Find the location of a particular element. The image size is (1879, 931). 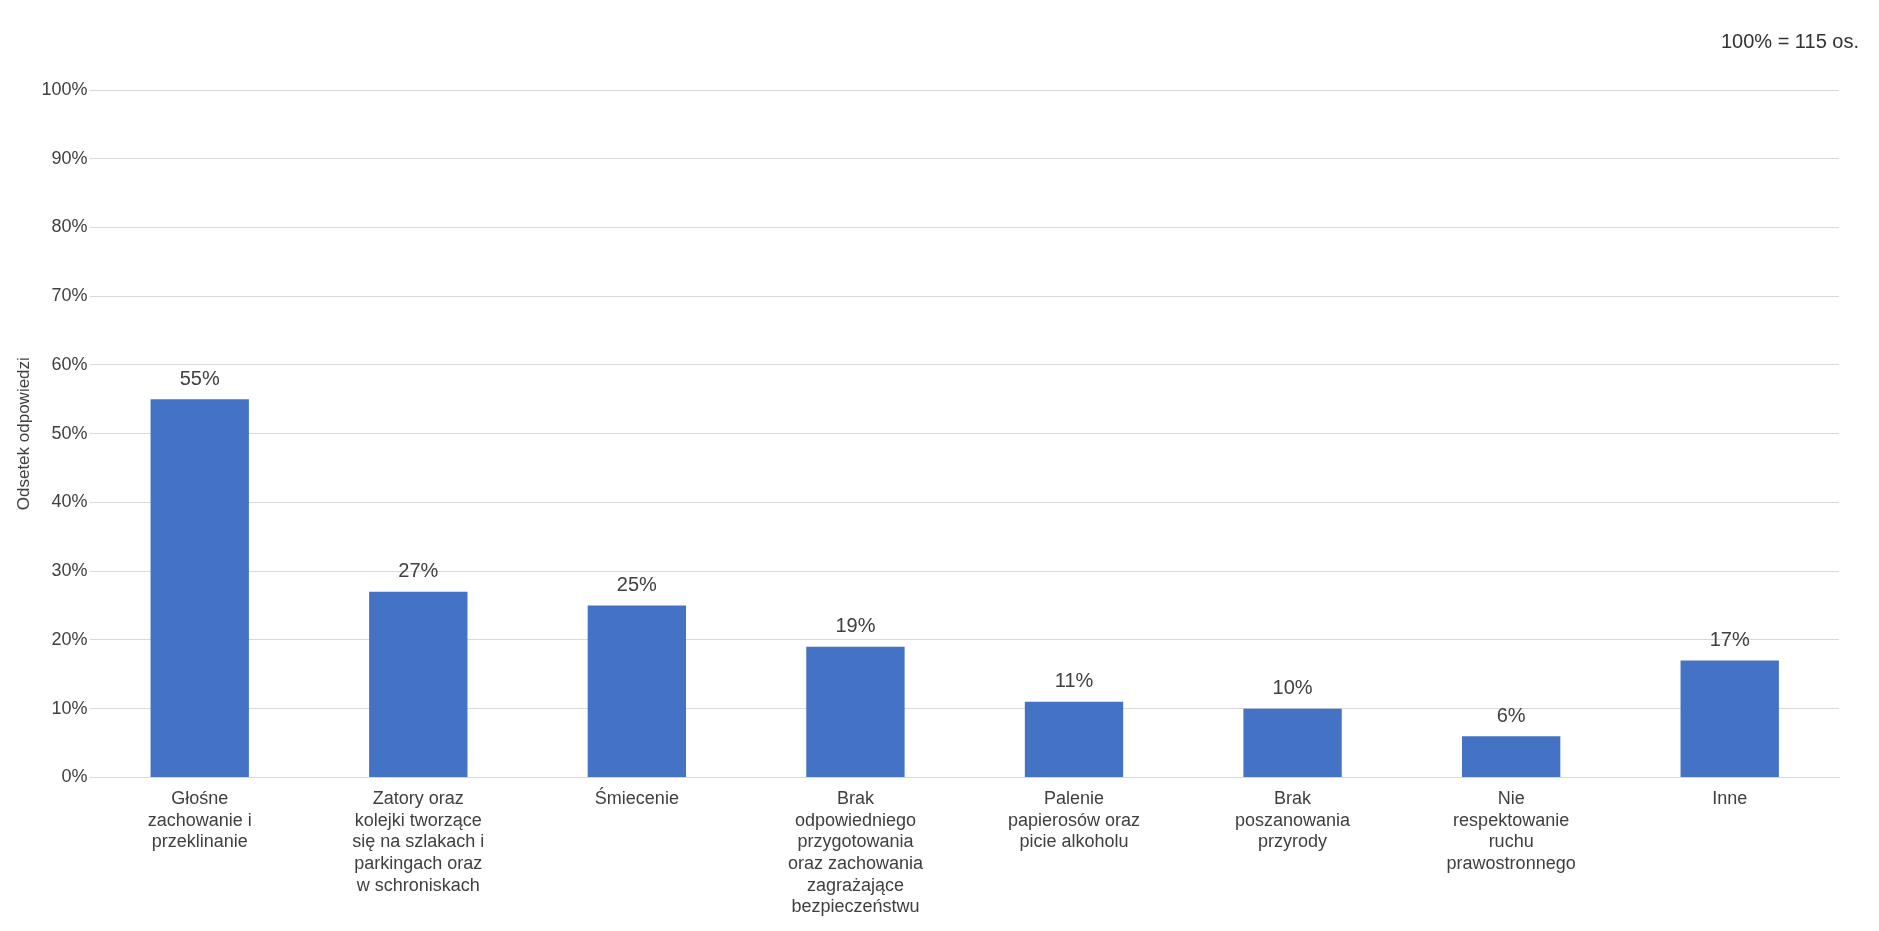

y-tick-label: 70% is located at coordinates (69, 295).